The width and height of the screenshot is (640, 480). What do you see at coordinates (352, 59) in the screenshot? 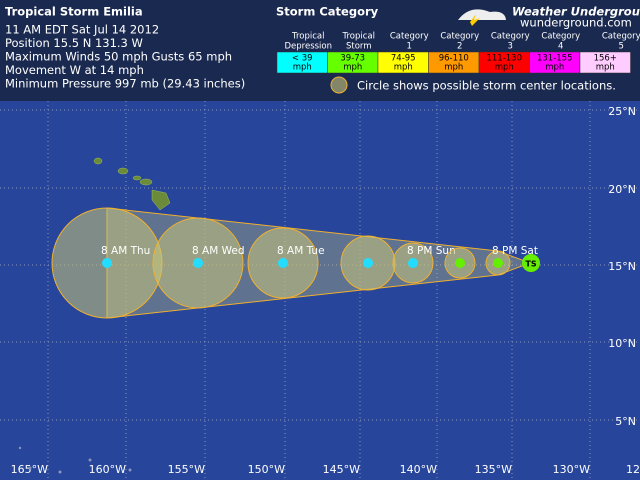
I see `category-range: 39-73` at bounding box center [352, 59].